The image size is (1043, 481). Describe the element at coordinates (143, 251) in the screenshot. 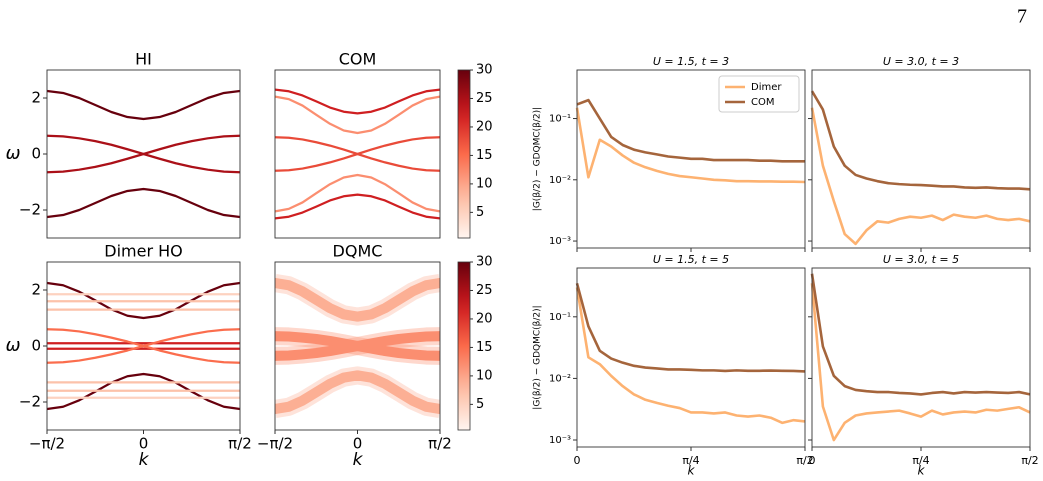

I see `chart-title: Dimer HO` at that location.